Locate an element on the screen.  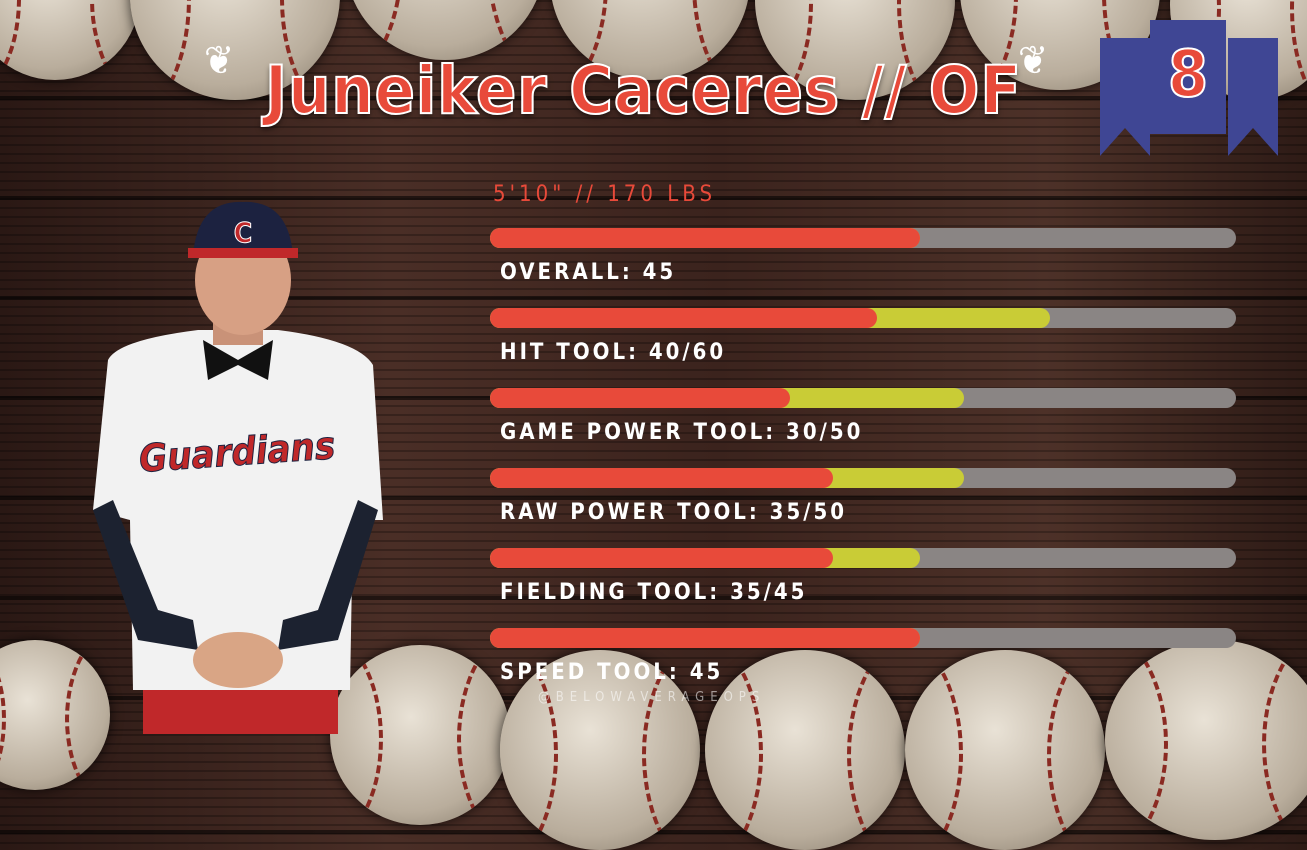
grade-label: FIELDING TOOL: 35/45 is located at coordinates (654, 592).